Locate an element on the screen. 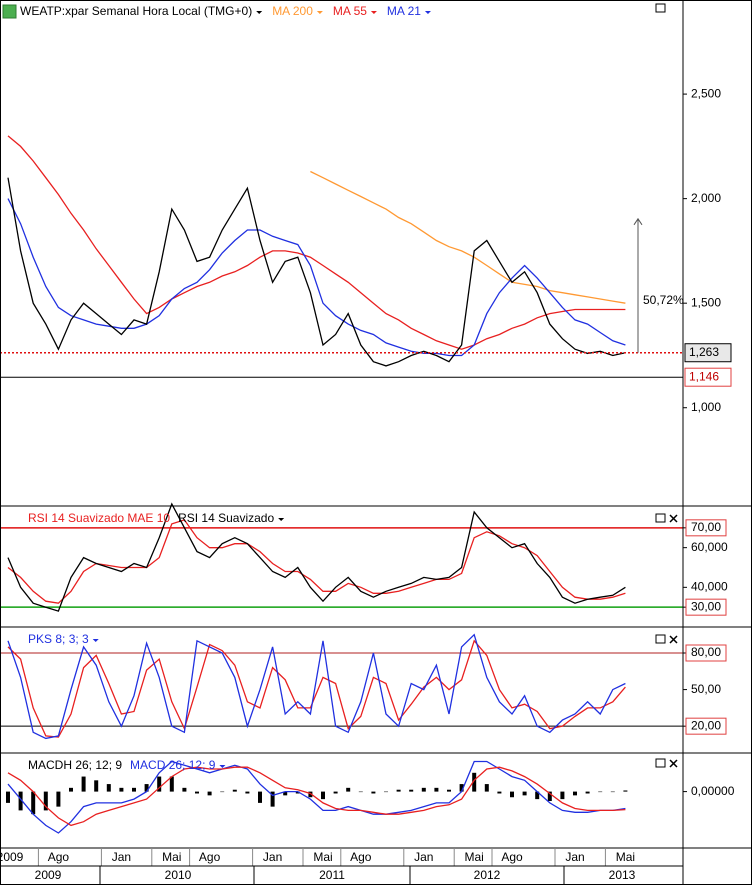 The height and width of the screenshot is (885, 752). legend-entry: RSI 14 Suavizado is located at coordinates (226, 518).